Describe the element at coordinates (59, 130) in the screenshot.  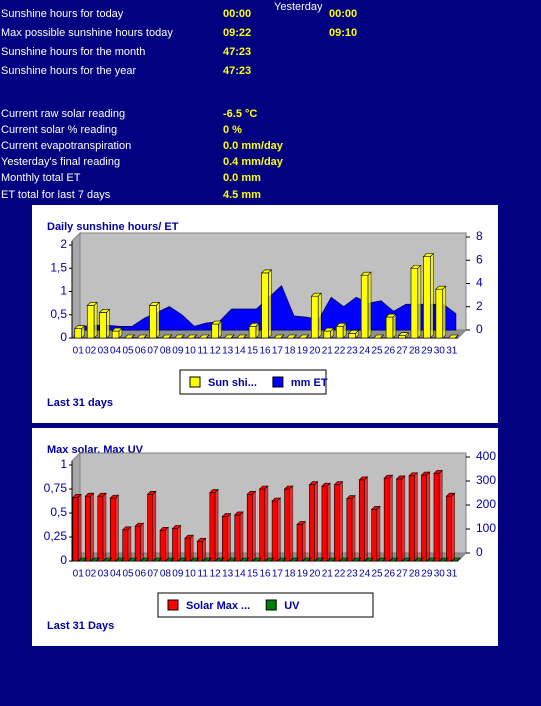
I see `stat-label: Current solar % reading` at that location.